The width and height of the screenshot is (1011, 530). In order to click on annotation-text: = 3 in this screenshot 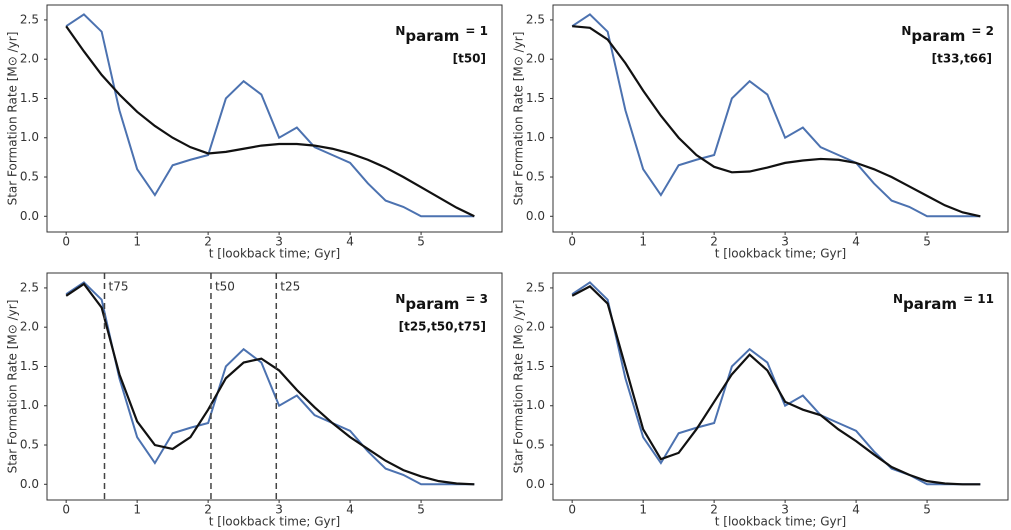, I will do `click(476, 299)`.